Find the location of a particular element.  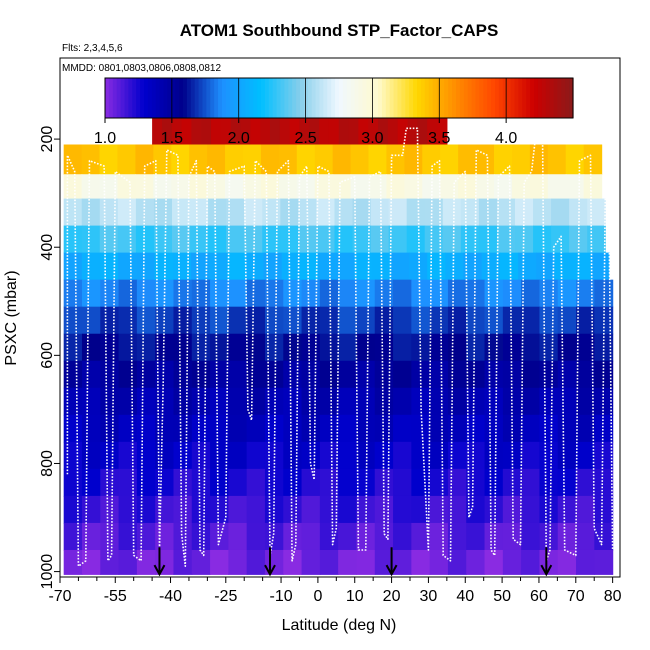

y-tick-label: 200 is located at coordinates (47, 139).